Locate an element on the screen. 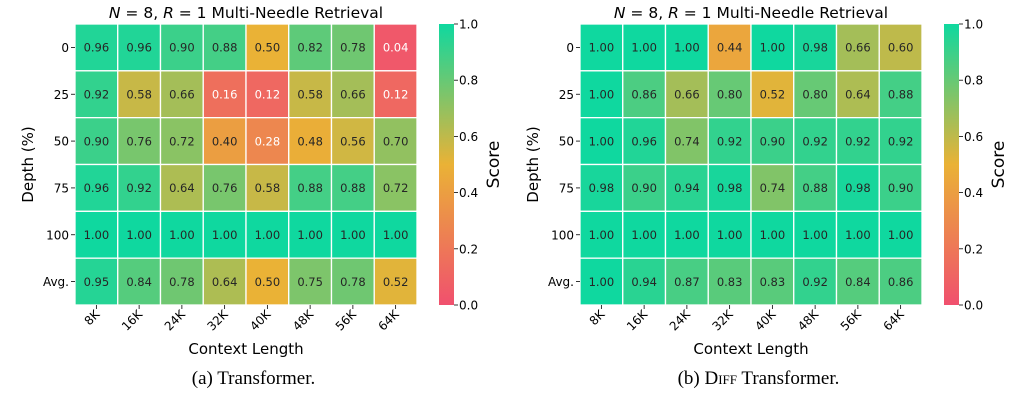  x-tick-label: 48K is located at coordinates (303, 319).